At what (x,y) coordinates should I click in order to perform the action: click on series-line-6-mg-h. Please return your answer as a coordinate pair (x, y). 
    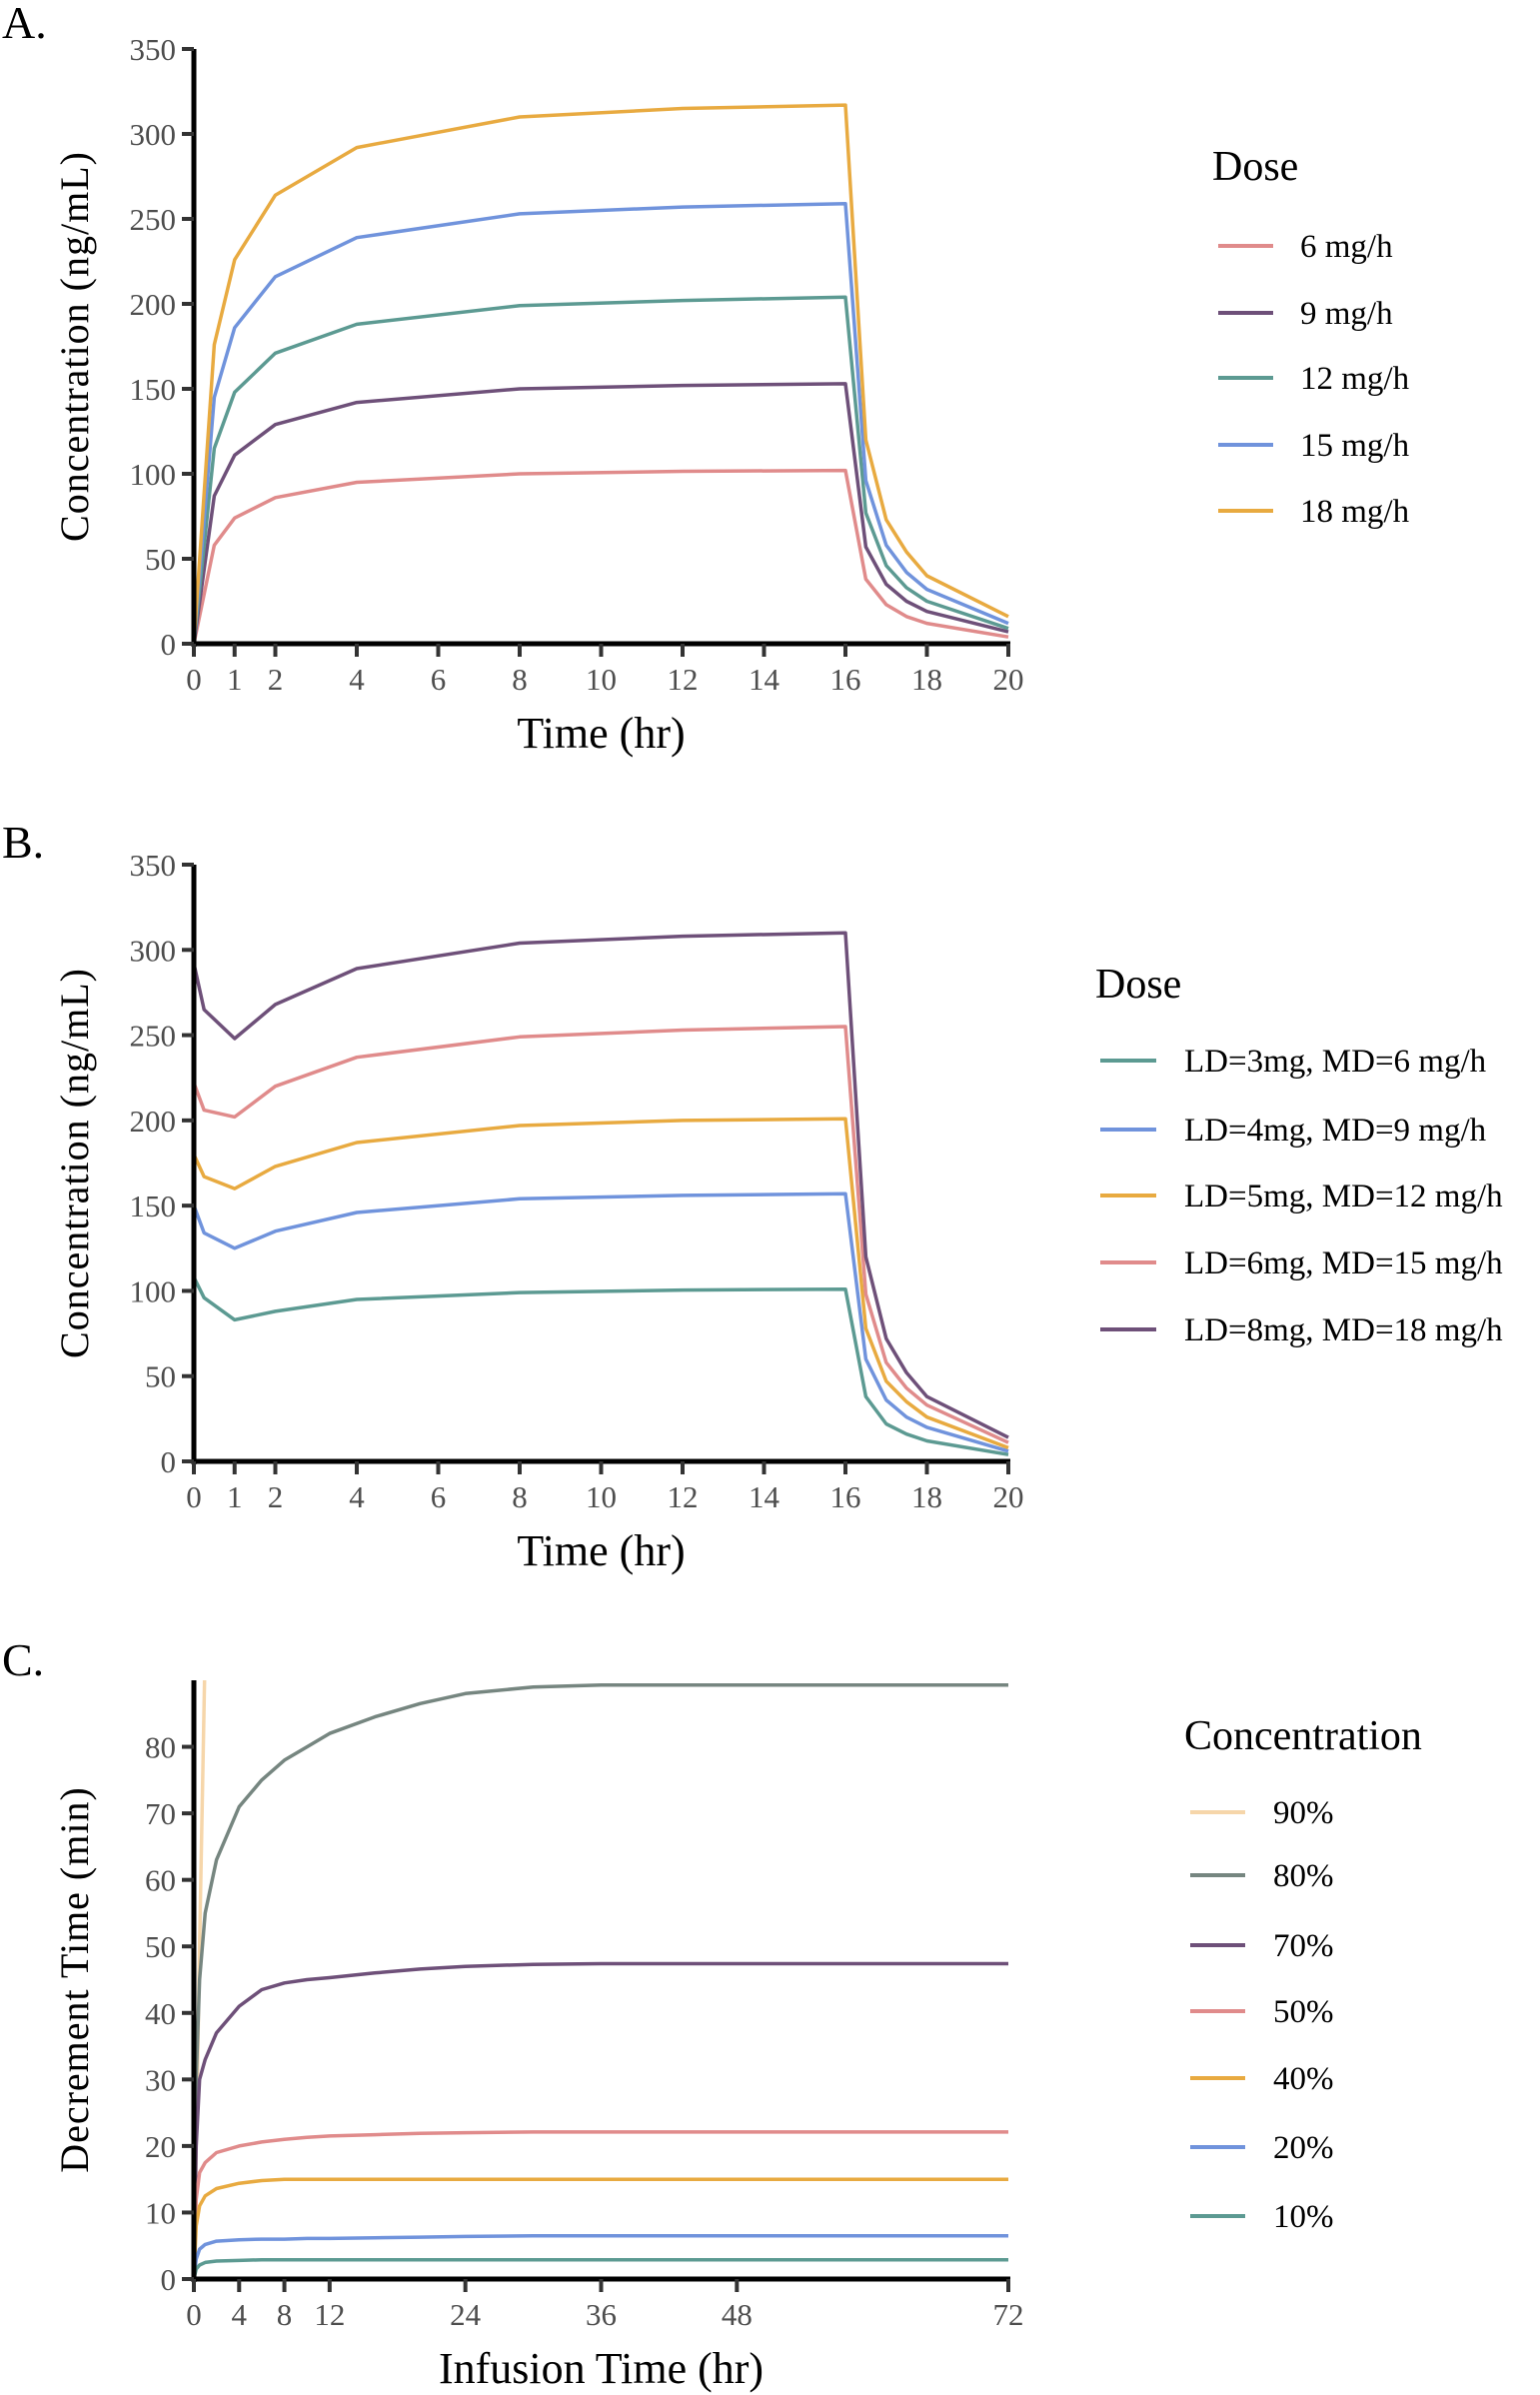
    Looking at the image, I should click on (601, 556).